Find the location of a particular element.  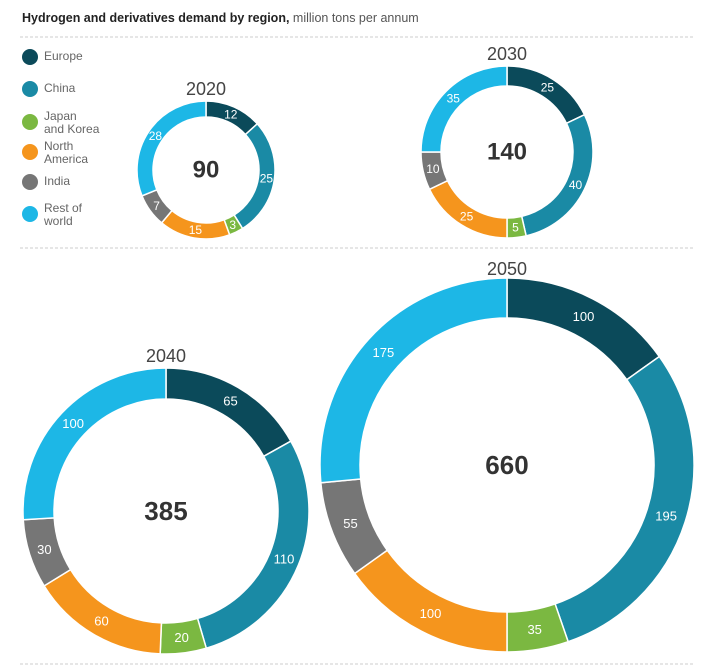

donut-2030-slice-europe is located at coordinates (546, 95).